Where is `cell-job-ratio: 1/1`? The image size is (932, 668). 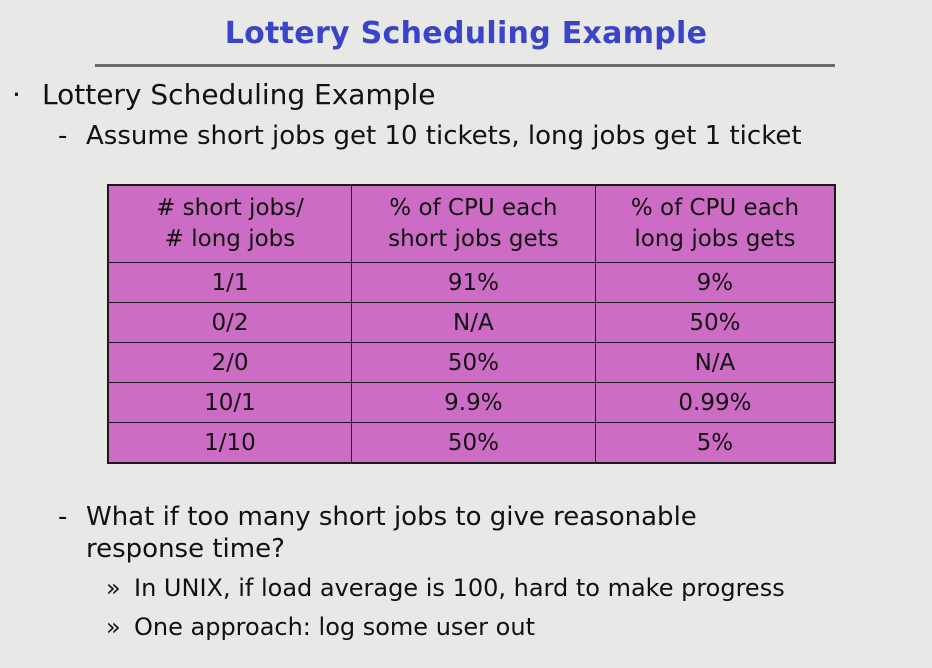
cell-job-ratio: 1/1 is located at coordinates (229, 282).